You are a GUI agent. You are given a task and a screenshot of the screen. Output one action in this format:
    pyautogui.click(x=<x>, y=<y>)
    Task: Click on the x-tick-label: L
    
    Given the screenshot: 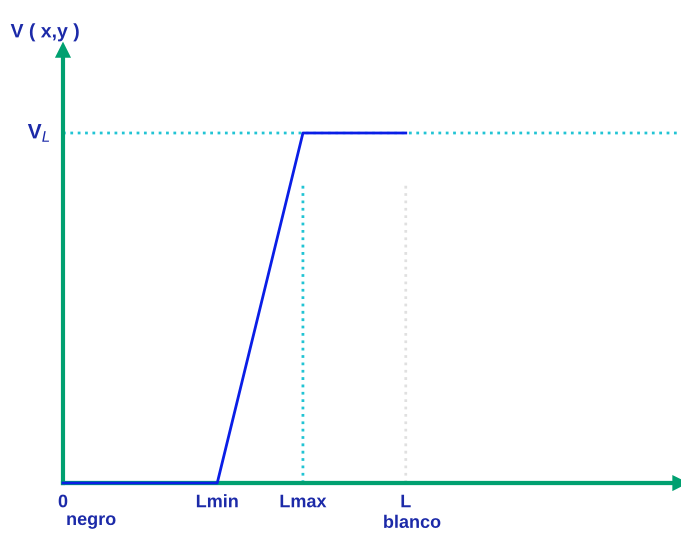 What is the action you would take?
    pyautogui.click(x=406, y=501)
    